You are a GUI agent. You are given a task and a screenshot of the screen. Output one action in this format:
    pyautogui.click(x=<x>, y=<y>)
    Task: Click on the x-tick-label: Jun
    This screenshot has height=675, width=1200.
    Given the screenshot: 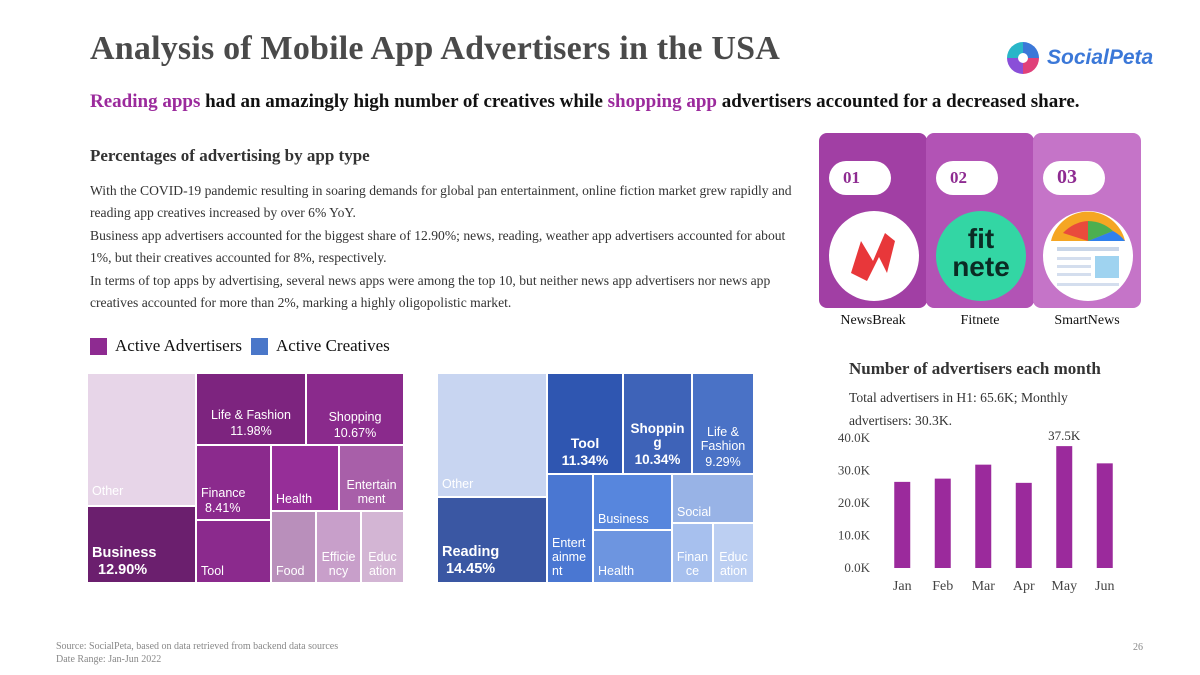 What is the action you would take?
    pyautogui.click(x=1104, y=586)
    